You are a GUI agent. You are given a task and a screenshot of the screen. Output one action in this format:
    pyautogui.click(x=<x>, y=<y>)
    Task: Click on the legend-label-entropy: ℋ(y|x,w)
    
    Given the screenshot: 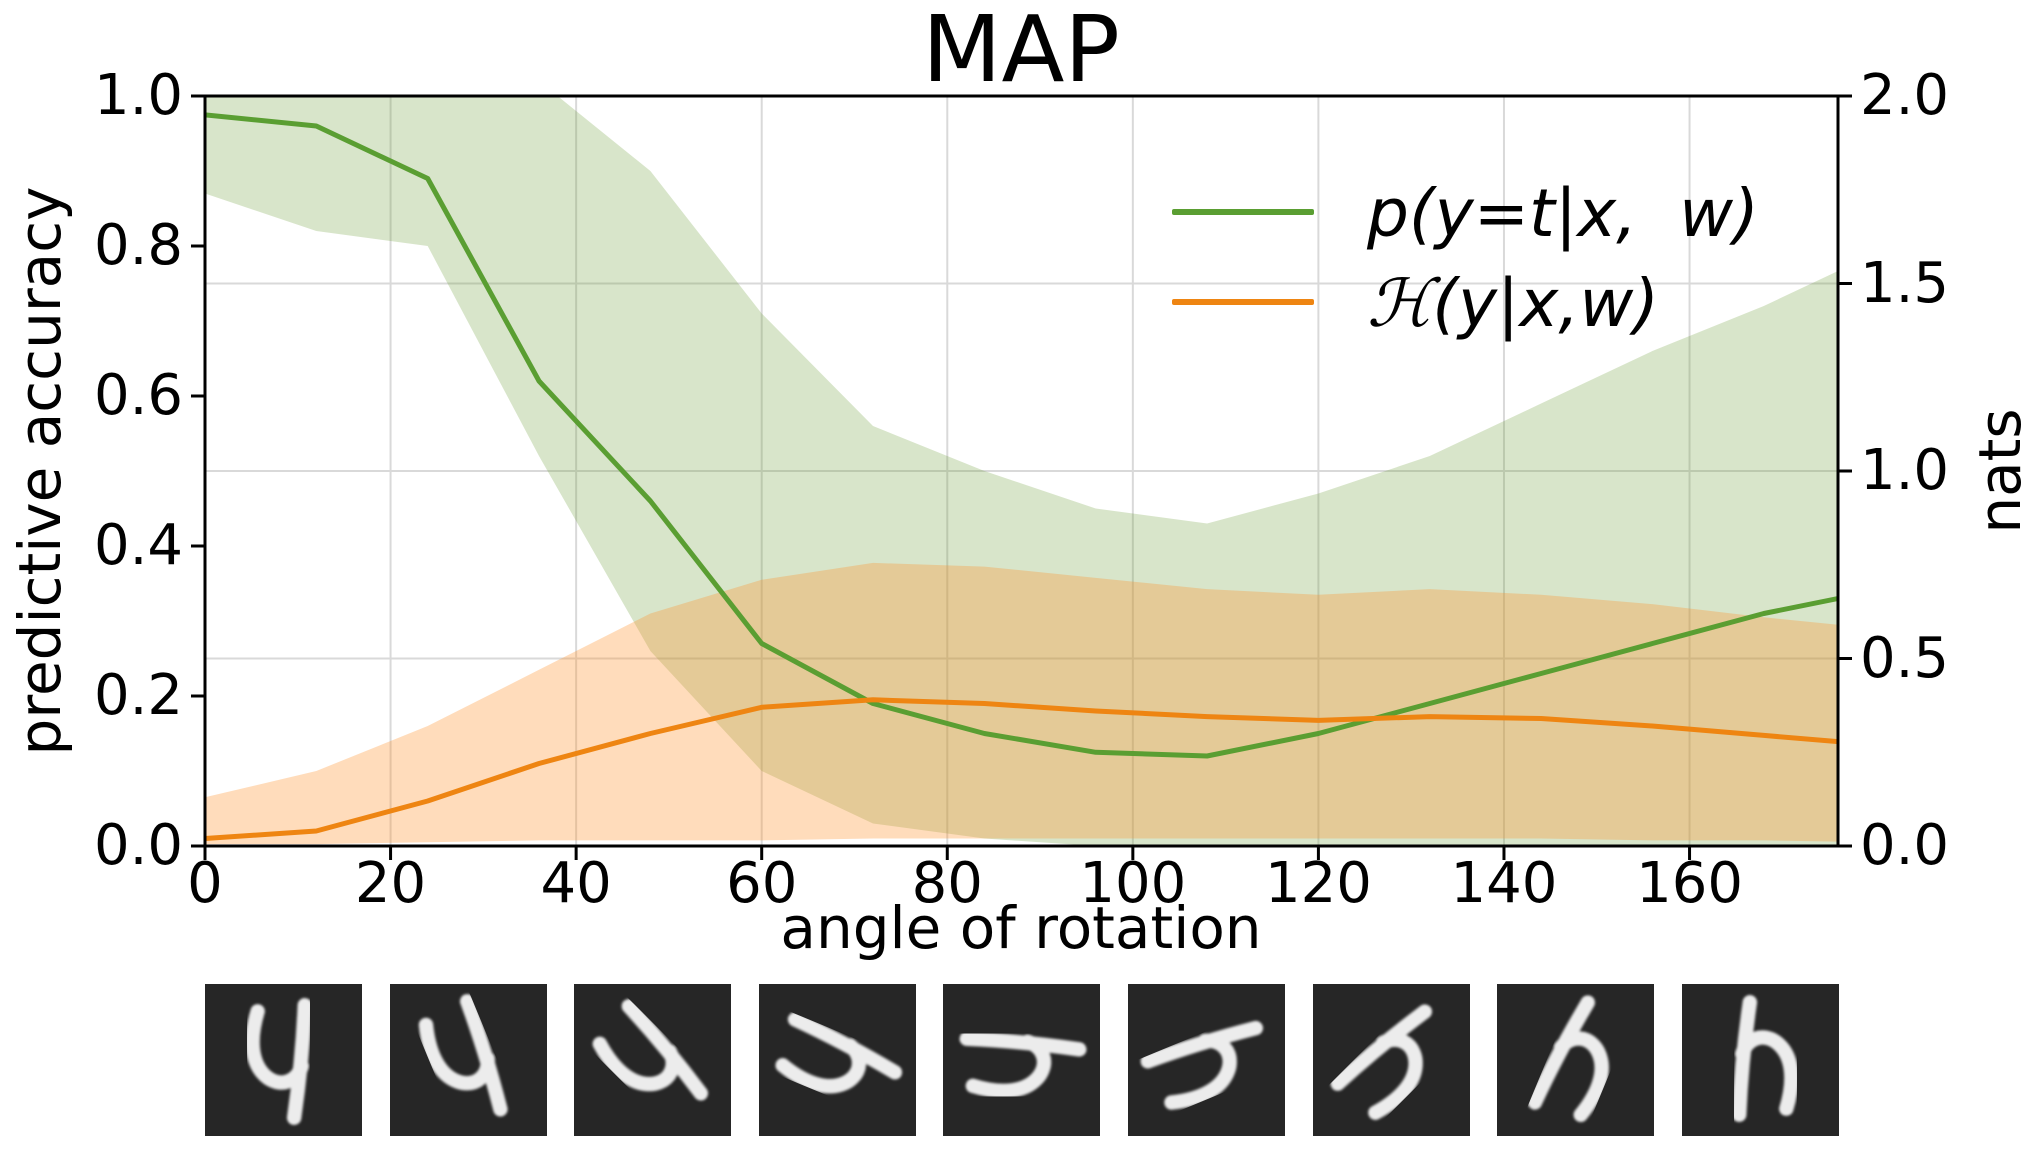 What is the action you would take?
    pyautogui.click(x=1513, y=303)
    